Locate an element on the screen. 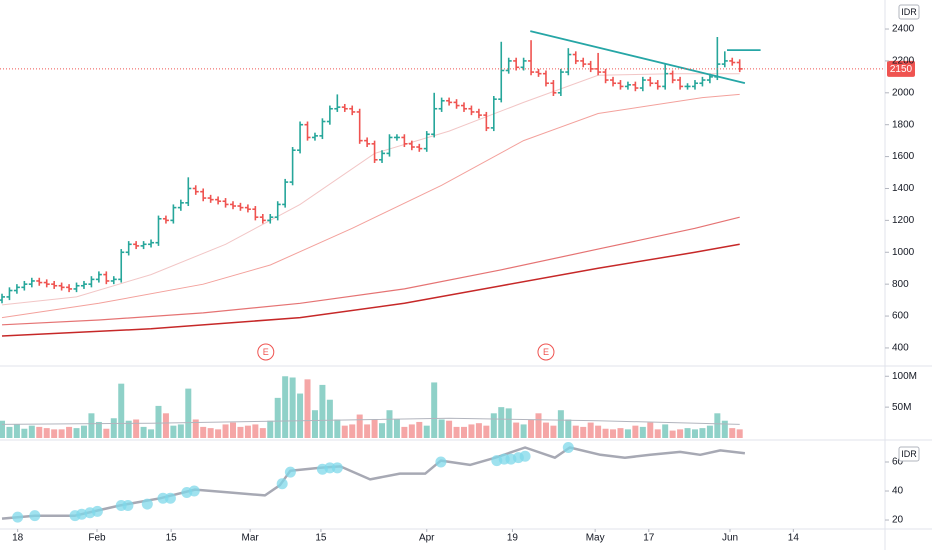 The width and height of the screenshot is (932, 550). unit-box is located at coordinates (909, 12).